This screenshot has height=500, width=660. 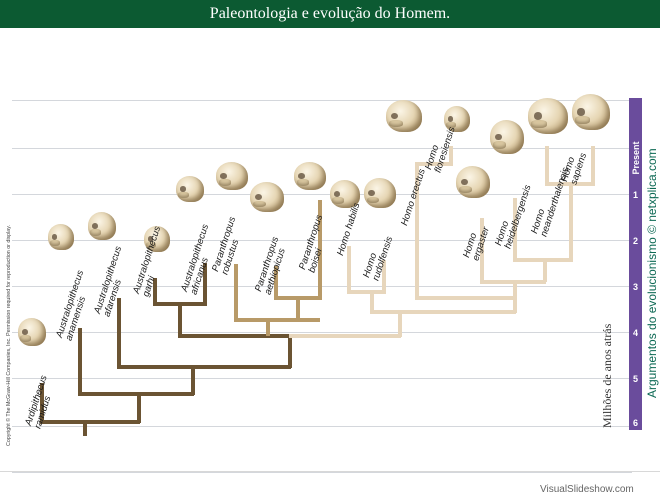 I want to click on page-title: Paleontologia e evolução do Homem., so click(x=330, y=13).